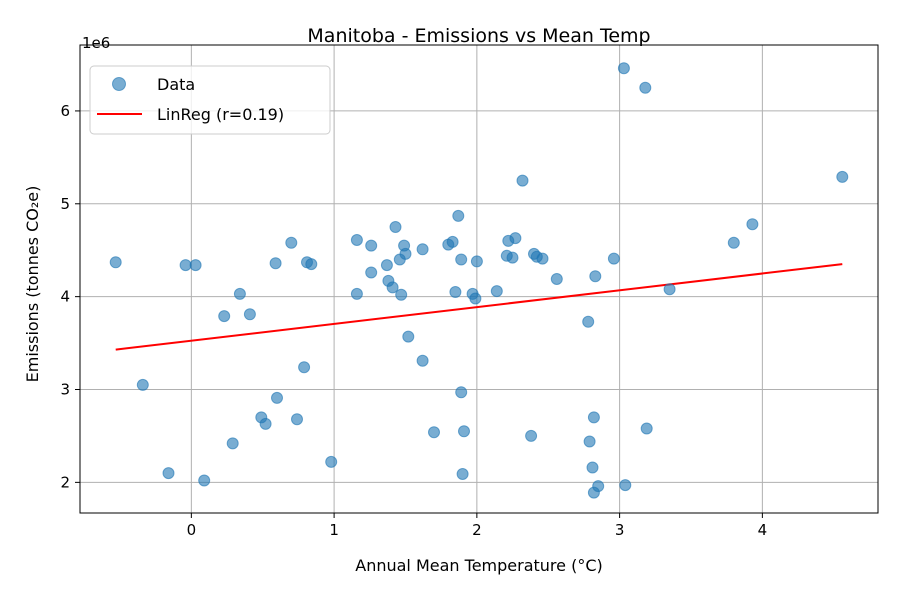  Describe the element at coordinates (32, 284) in the screenshot. I see `y-axis-label: Emissions (tonnes CO₂e)` at that location.